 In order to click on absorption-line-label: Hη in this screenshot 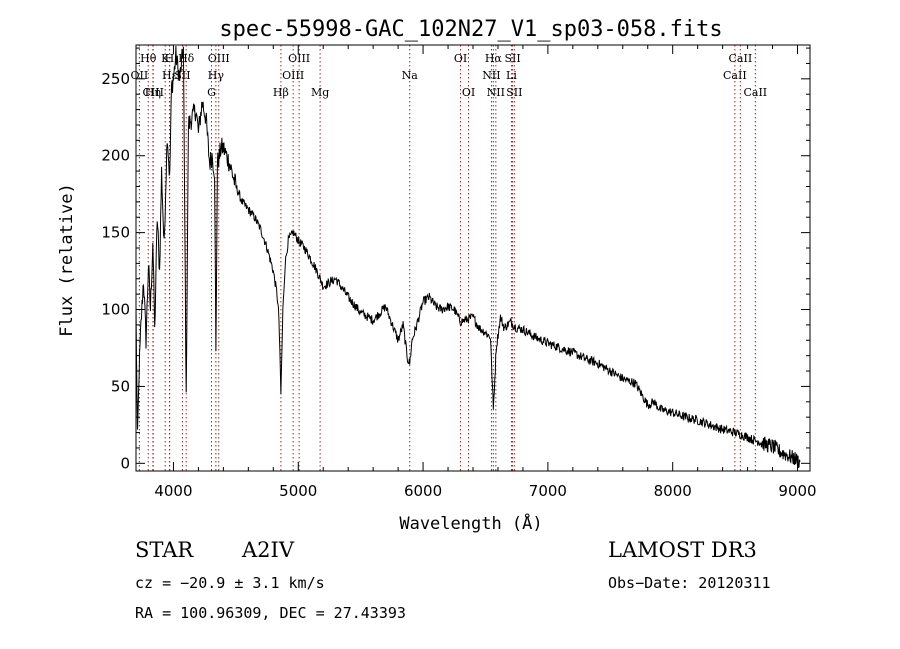, I will do `click(153, 92)`.